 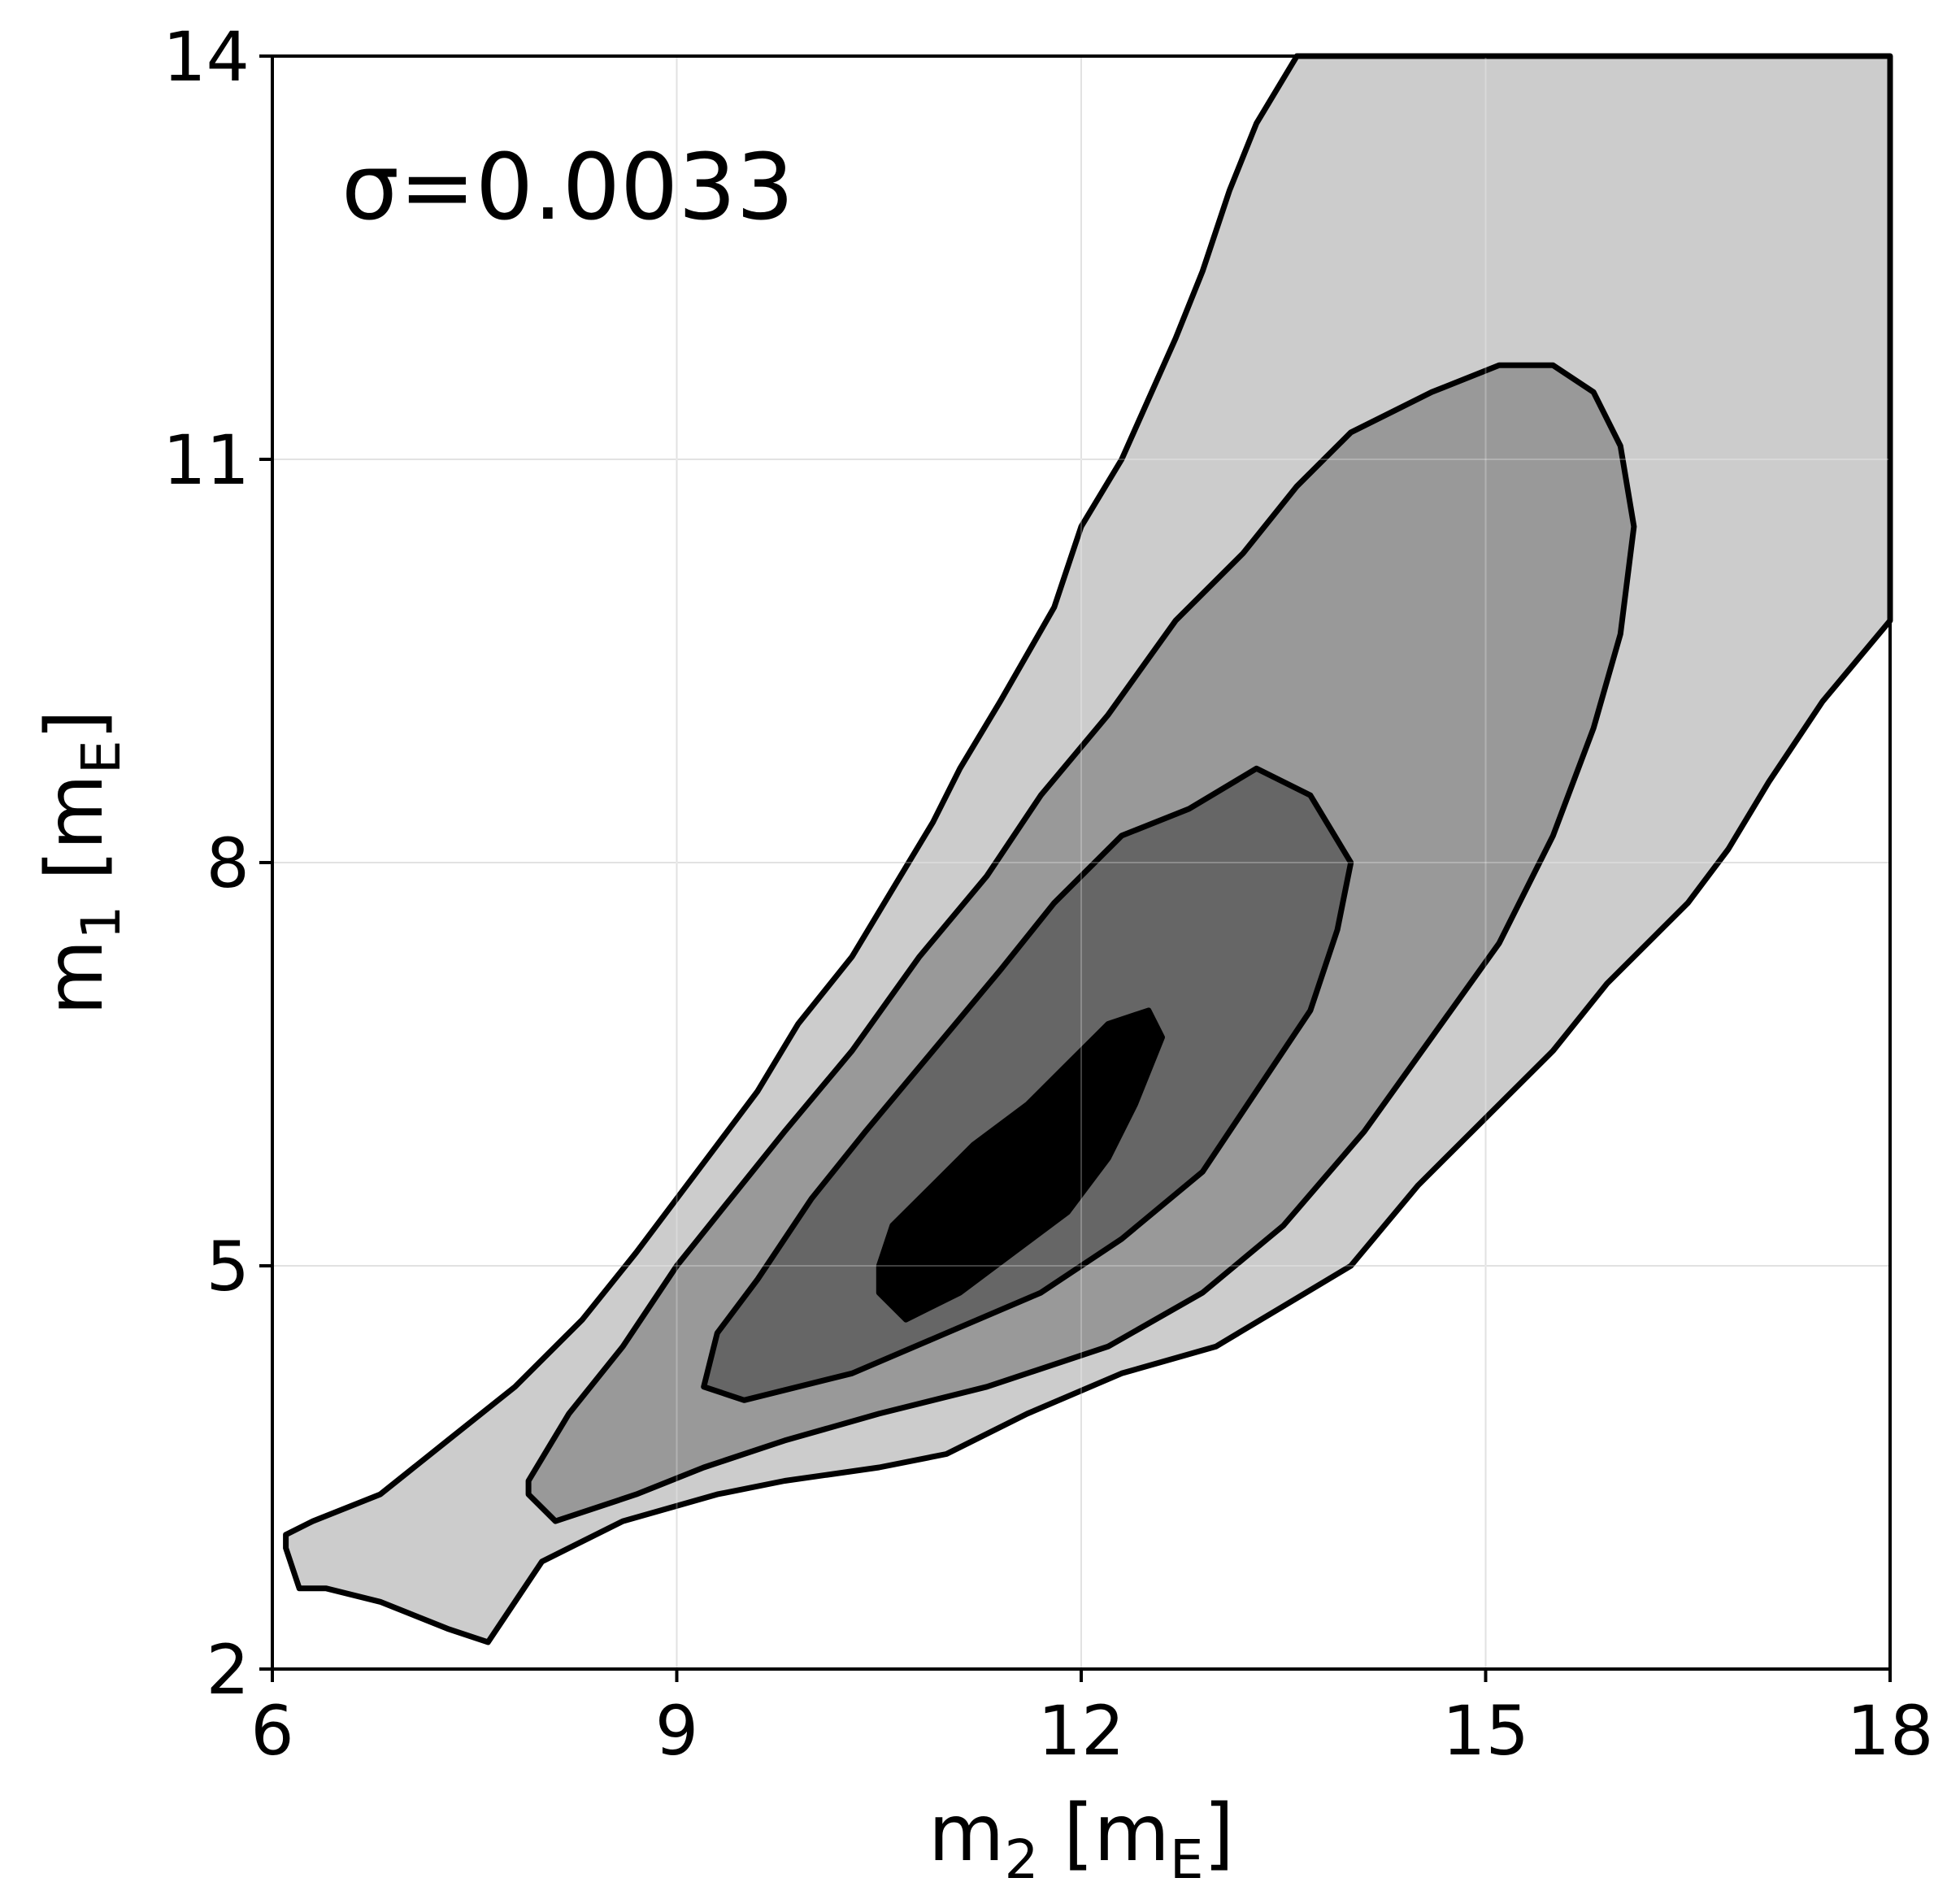 What do you see at coordinates (1187, 1859) in the screenshot?
I see `x-axis-label-unit-sub: E` at bounding box center [1187, 1859].